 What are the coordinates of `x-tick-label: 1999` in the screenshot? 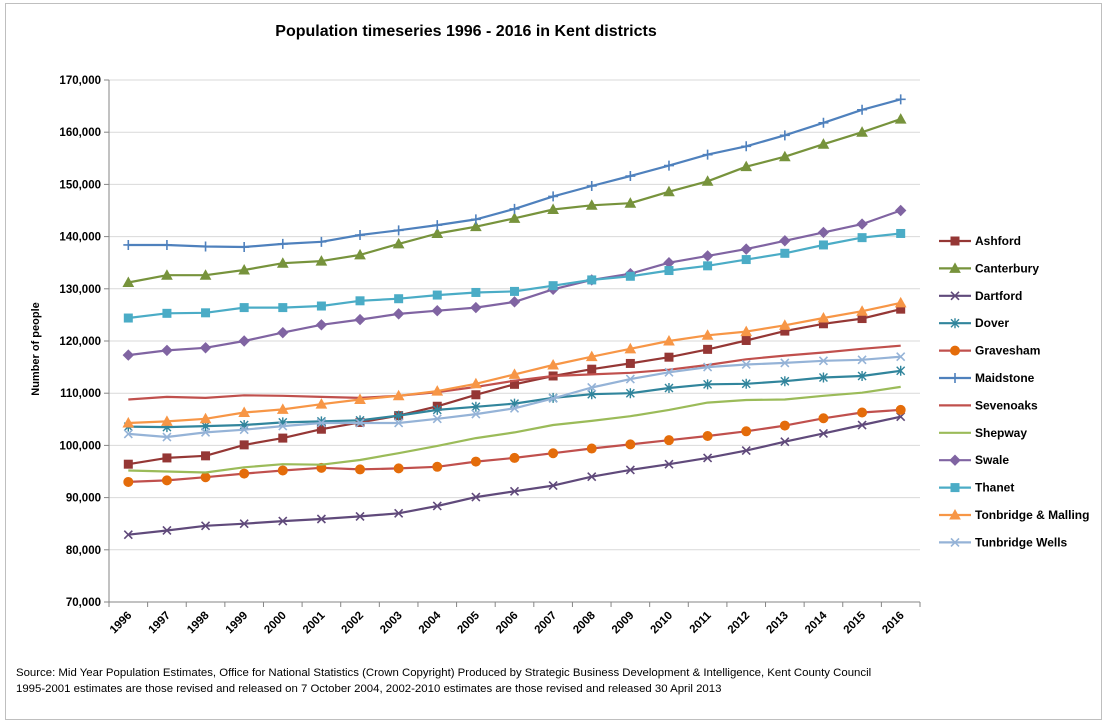 It's located at (237, 623).